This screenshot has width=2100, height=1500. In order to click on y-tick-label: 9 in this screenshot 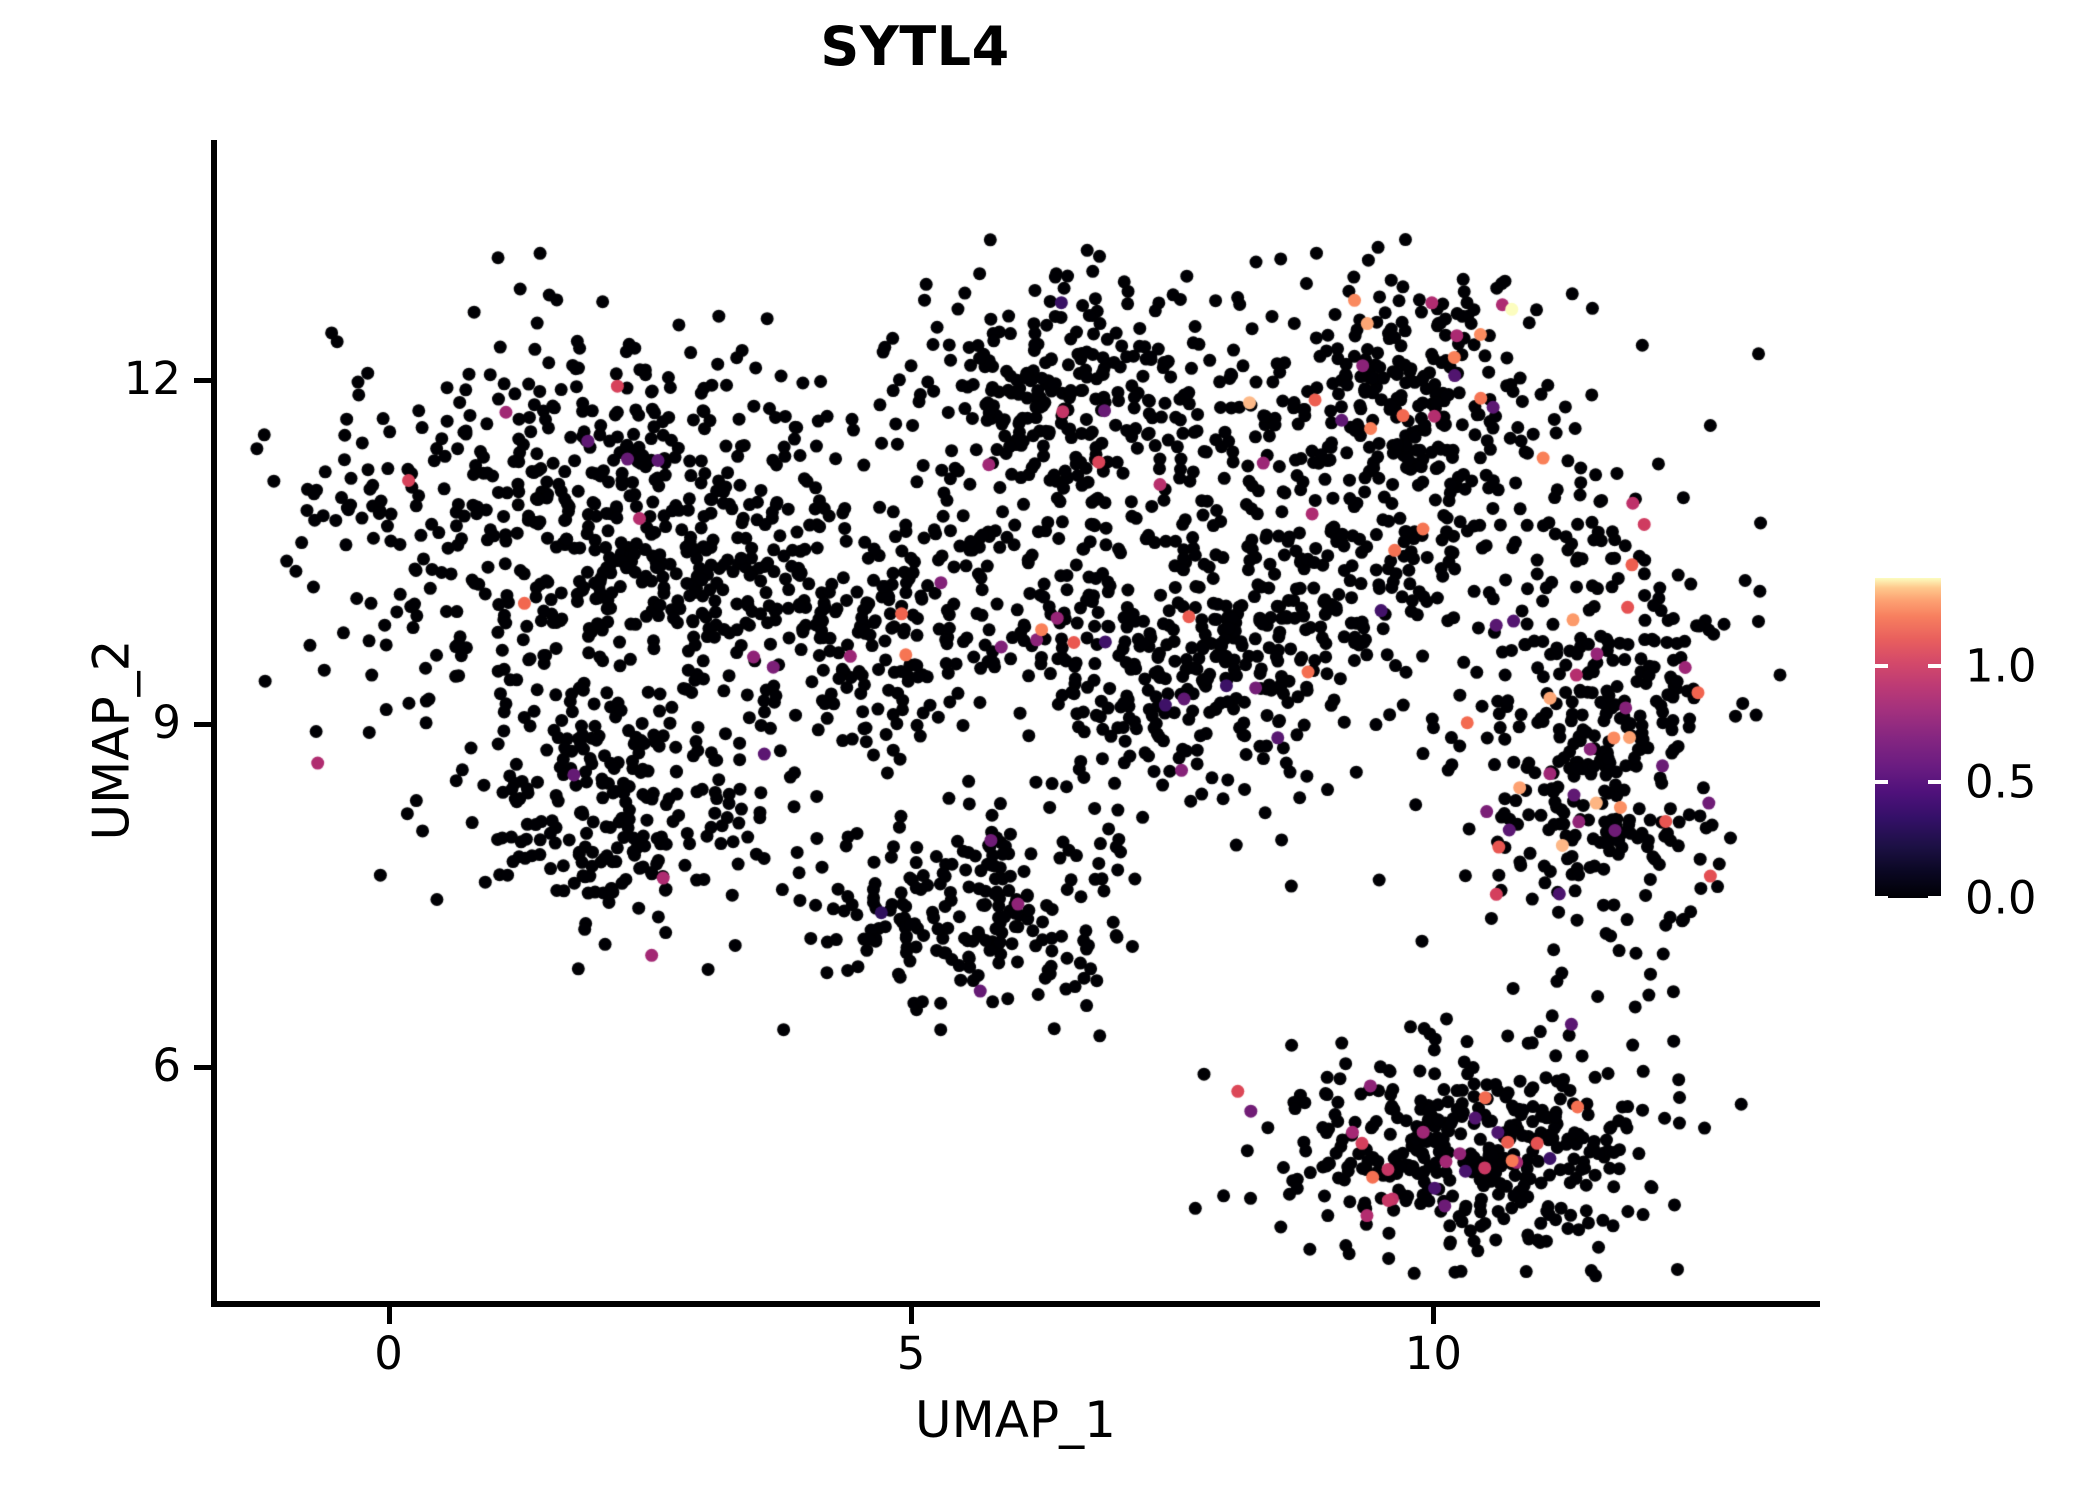, I will do `click(166, 722)`.